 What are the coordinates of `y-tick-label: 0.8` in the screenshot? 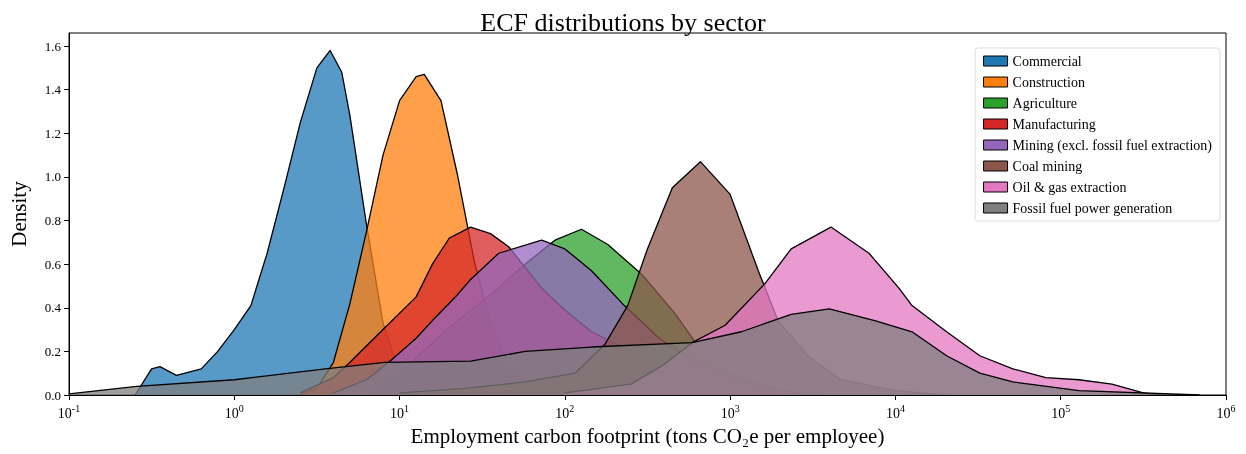 It's located at (52, 221).